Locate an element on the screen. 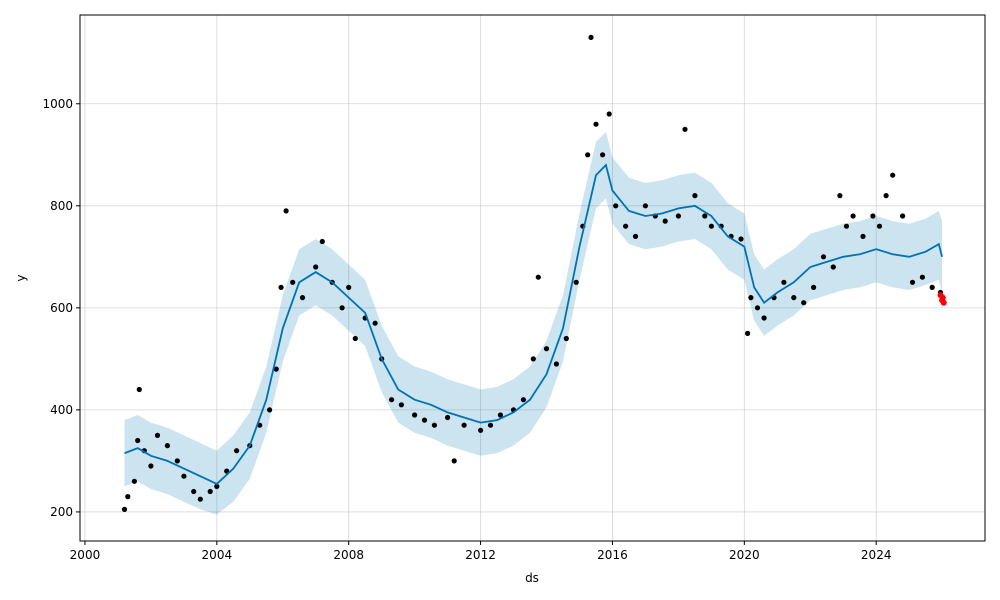 This screenshot has height=600, width=1000. y-tick-label: 200 is located at coordinates (61, 512).